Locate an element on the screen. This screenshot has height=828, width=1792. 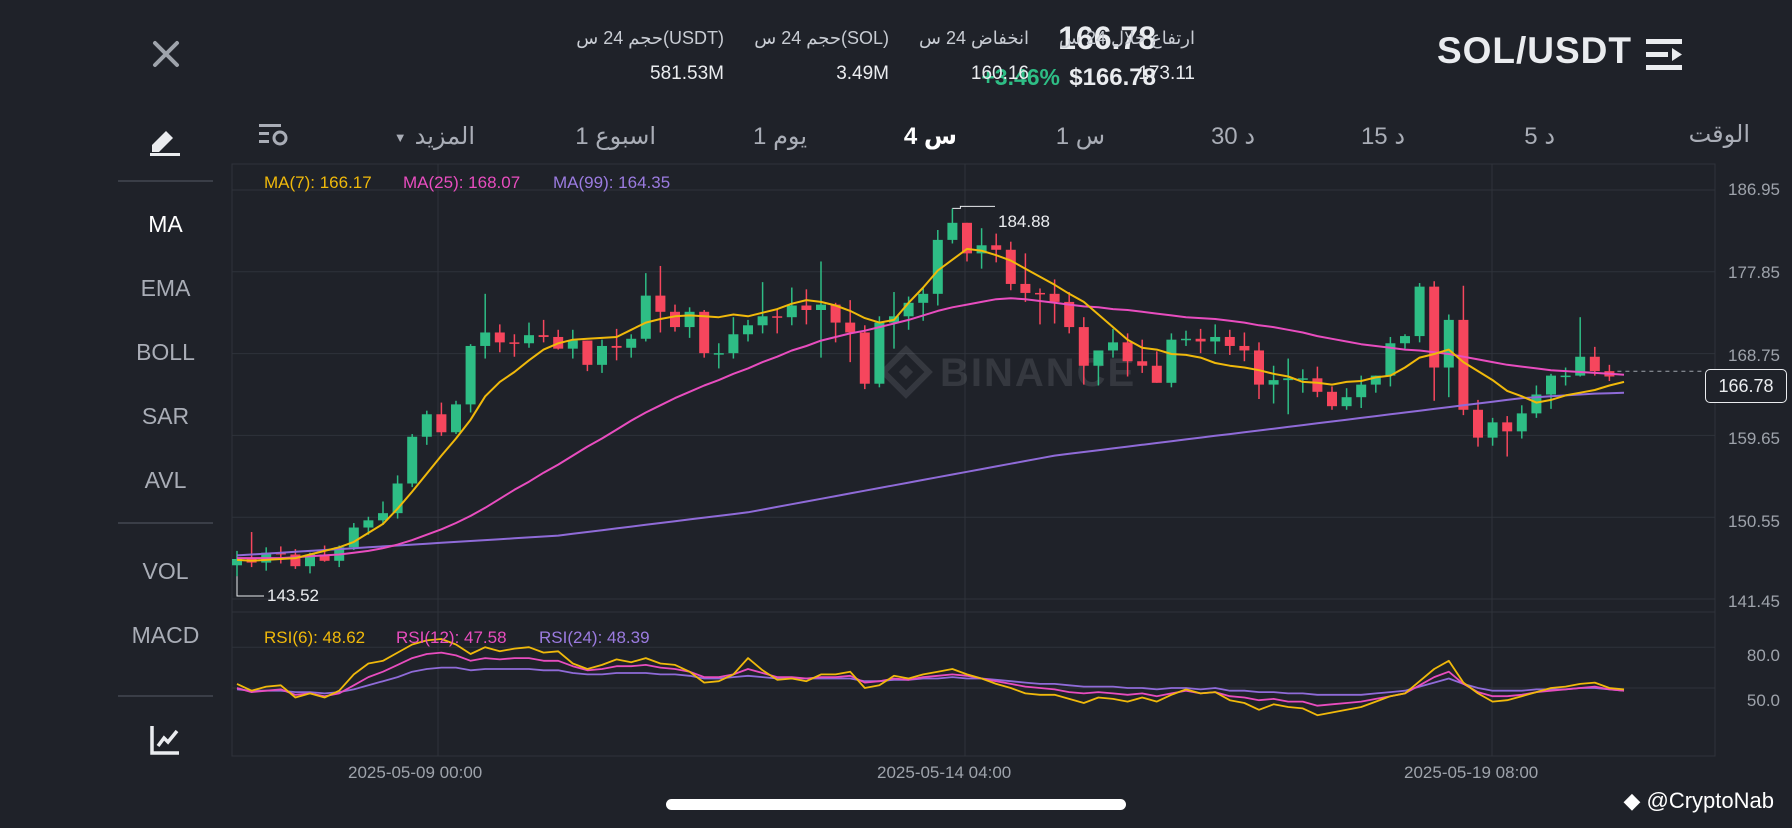
indicator-vol: VOL is located at coordinates (165, 571).